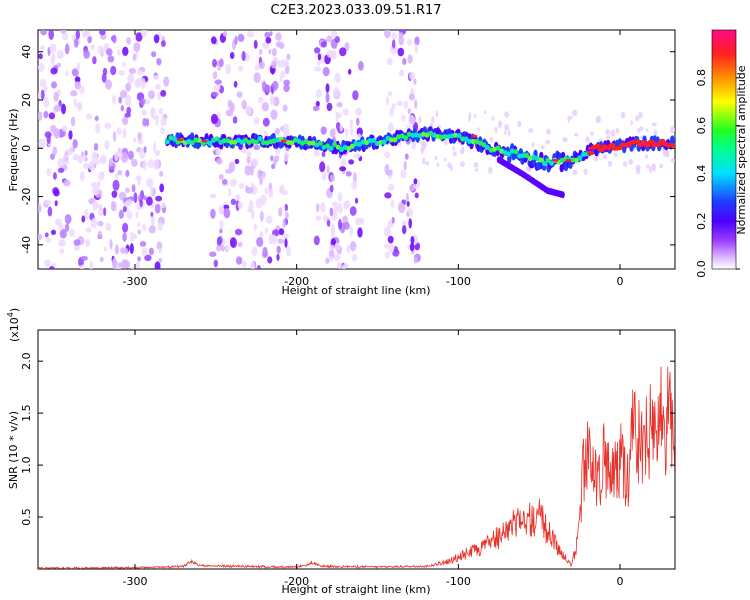  What do you see at coordinates (355, 10) in the screenshot?
I see `chart-title: C2E3.2023.033.09.51.R17` at bounding box center [355, 10].